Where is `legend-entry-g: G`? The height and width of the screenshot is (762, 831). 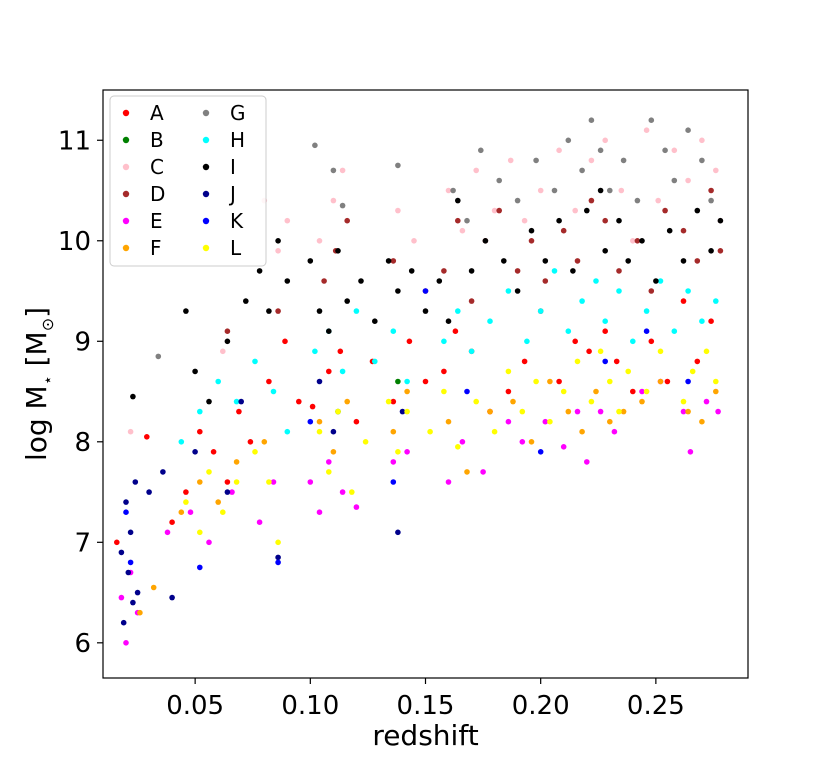
legend-entry-g: G is located at coordinates (224, 113).